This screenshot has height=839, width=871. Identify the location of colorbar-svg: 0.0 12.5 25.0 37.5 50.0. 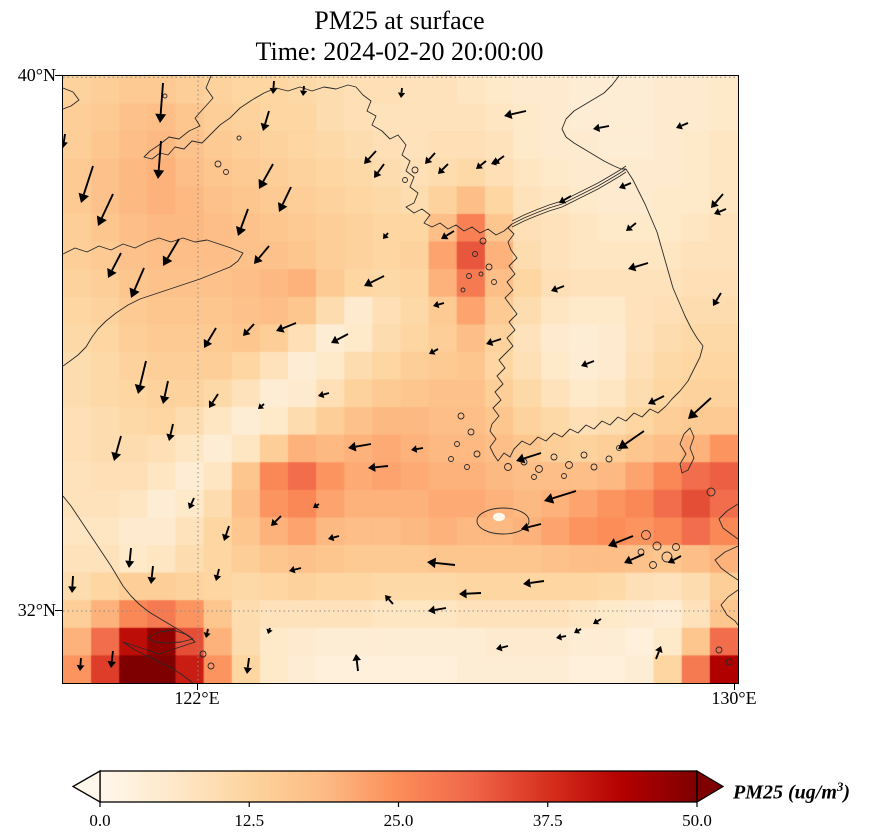
(398, 799).